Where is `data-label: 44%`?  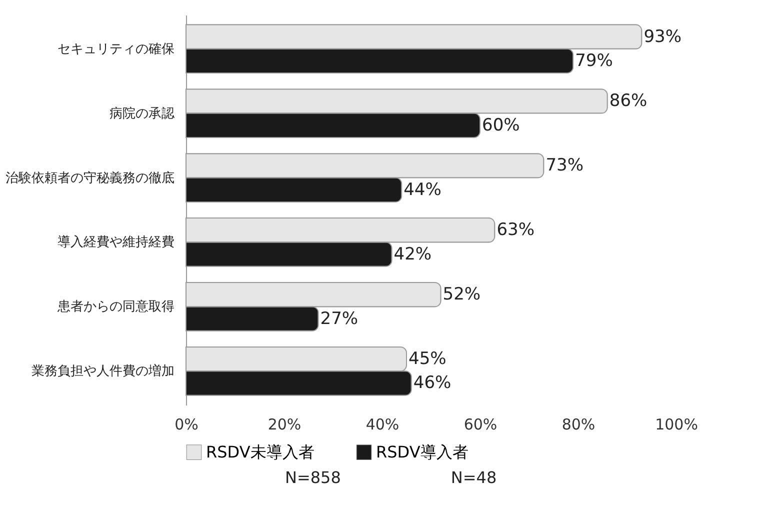 data-label: 44% is located at coordinates (423, 190).